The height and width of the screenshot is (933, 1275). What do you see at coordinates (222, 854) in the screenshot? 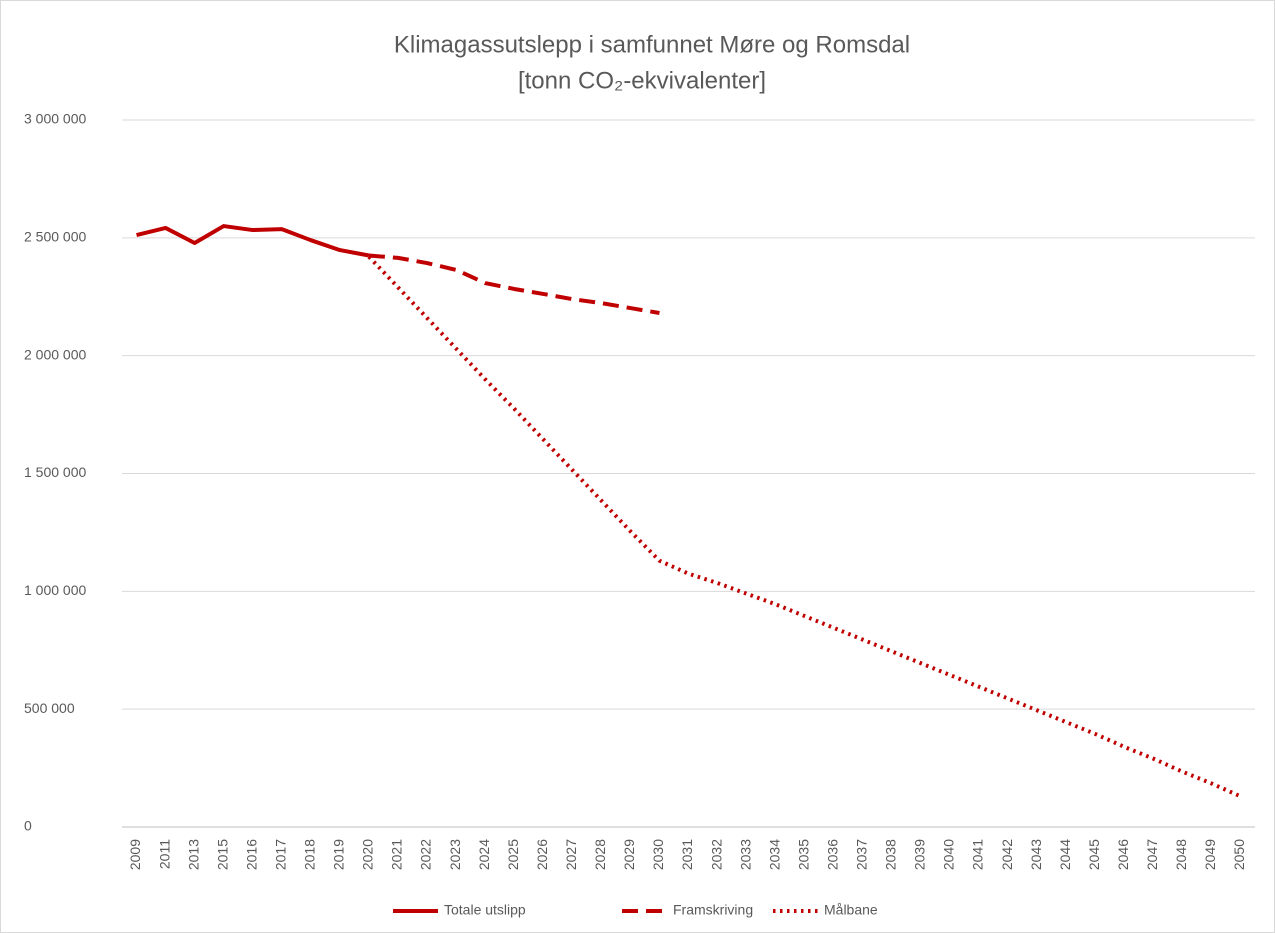
I see `x-tick-label: 2015` at bounding box center [222, 854].